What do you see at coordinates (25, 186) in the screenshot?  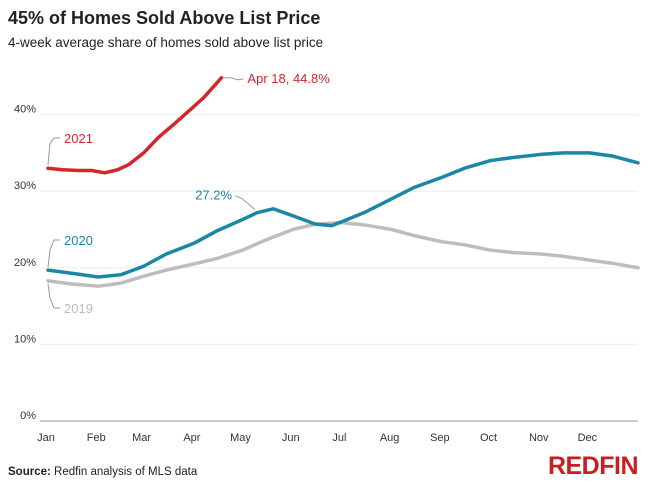 I see `y-tick-label: 30%` at bounding box center [25, 186].